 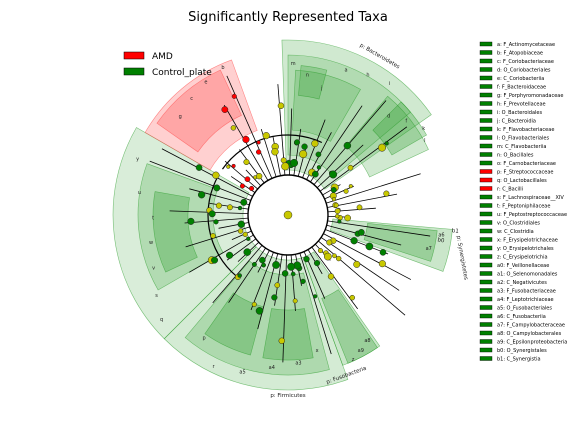 I want to click on key-label-a2: a2: C_Negativicutes, so click(x=522, y=283).